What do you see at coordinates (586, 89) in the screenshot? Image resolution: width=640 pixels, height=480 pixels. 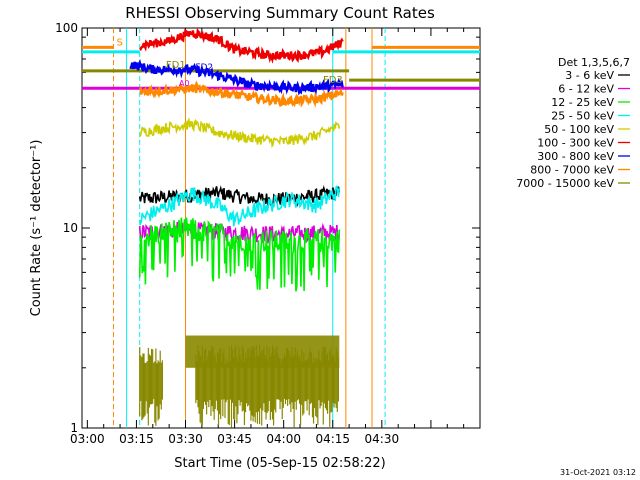 I see `legend-entry-label: 6 - 12 keV` at bounding box center [586, 89].